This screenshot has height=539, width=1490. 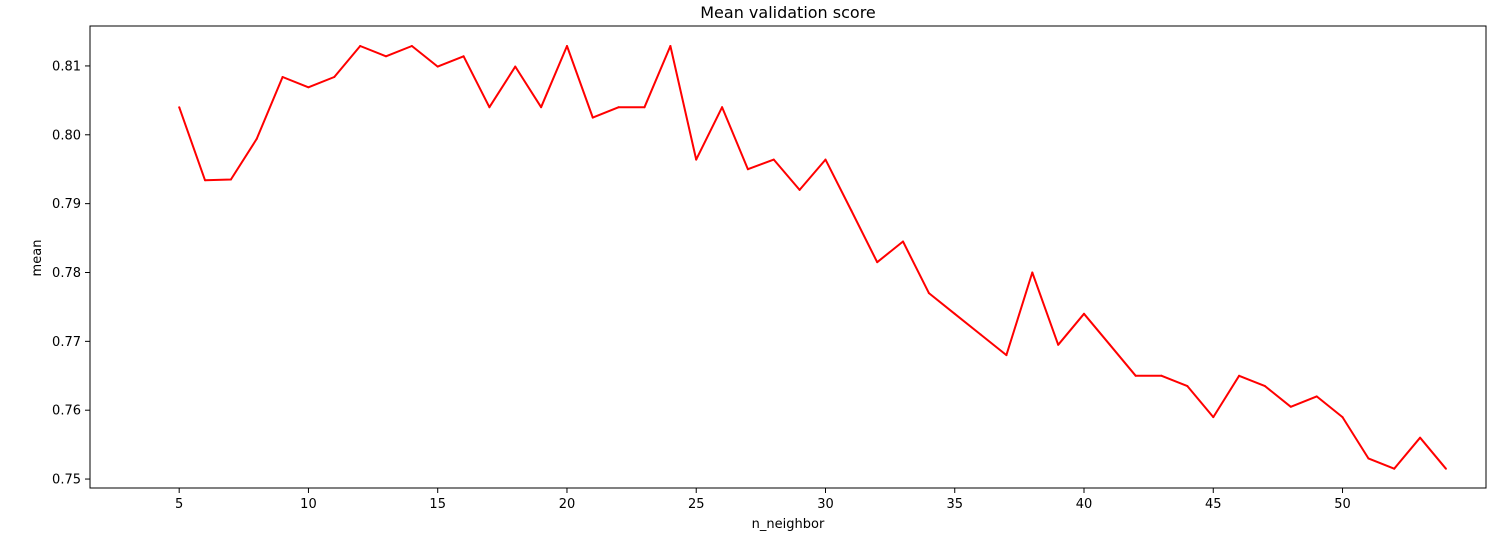 I want to click on y-tick-label: 0.80, so click(x=66, y=135).